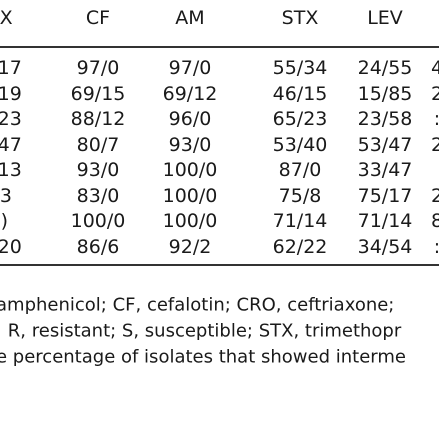  Describe the element at coordinates (98, 119) in the screenshot. I see `table-cell: 88/12` at that location.